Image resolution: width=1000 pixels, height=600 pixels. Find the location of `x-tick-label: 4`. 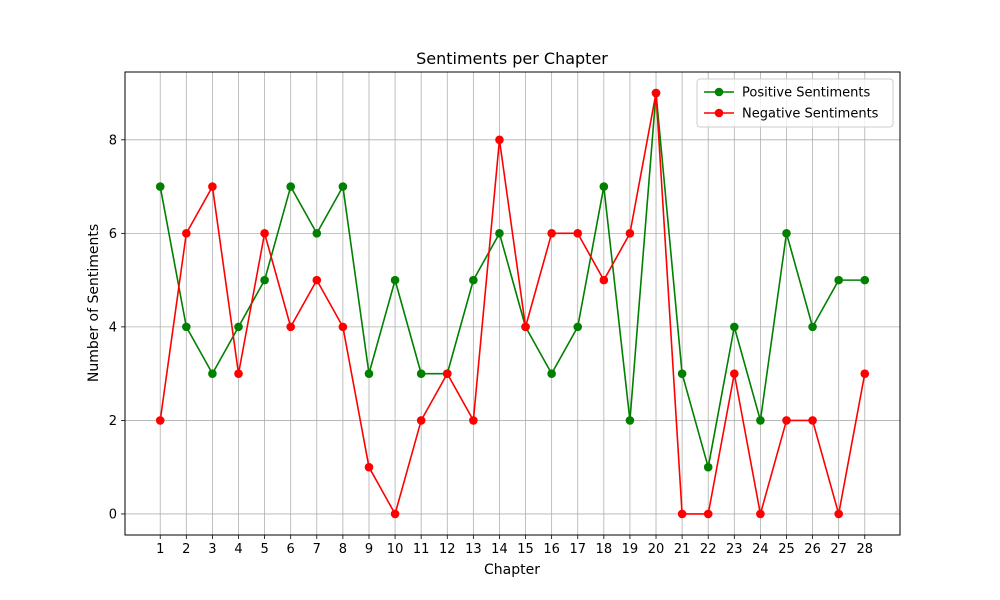

x-tick-label: 4 is located at coordinates (238, 549).